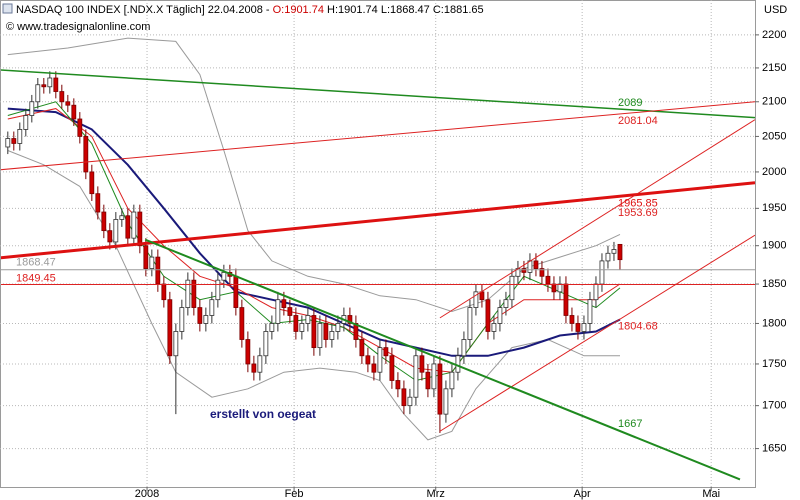 The width and height of the screenshot is (800, 500). Describe the element at coordinates (582, 494) in the screenshot. I see `x-tick-label: Apr` at that location.